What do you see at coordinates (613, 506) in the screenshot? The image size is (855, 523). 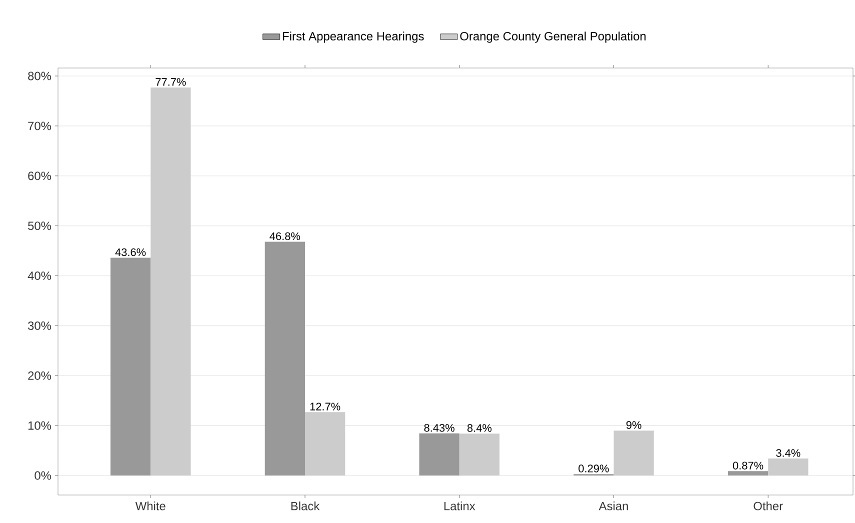 I see `x-tick-label: Asian` at bounding box center [613, 506].